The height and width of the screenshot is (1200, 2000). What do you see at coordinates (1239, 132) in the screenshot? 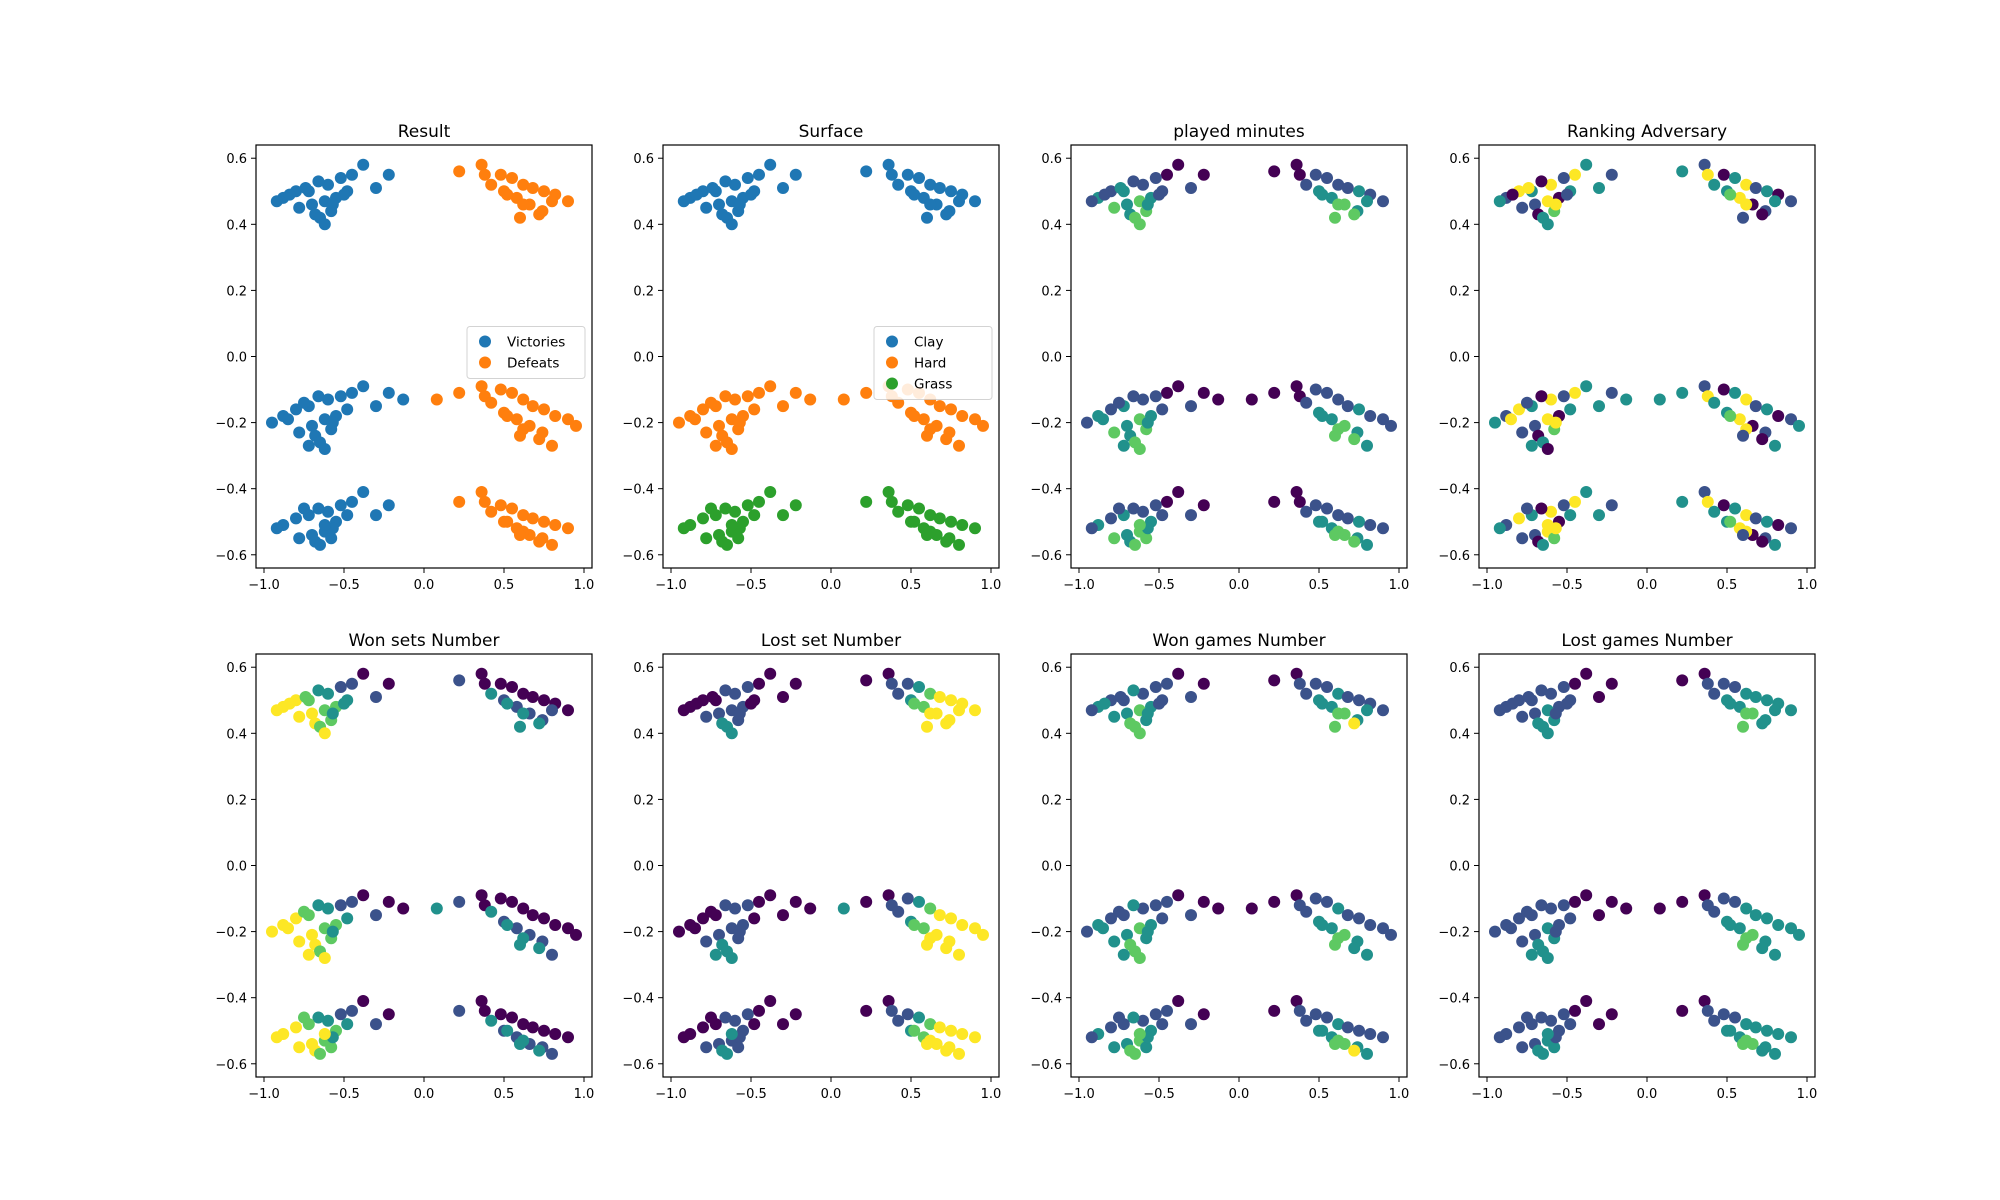
I see `panel-title: played minutes` at bounding box center [1239, 132].